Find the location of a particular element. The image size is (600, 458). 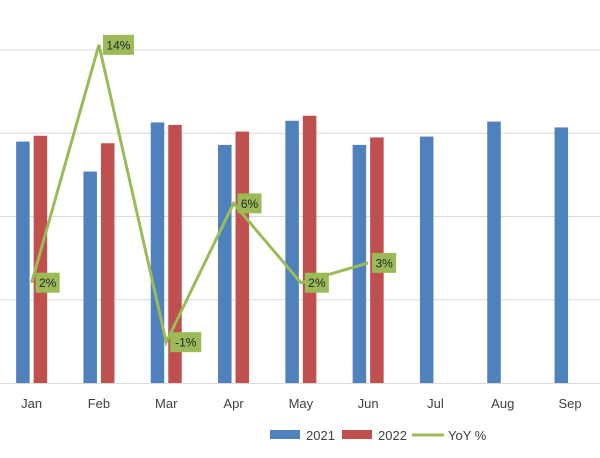

yoy-label-May: 2% is located at coordinates (316, 282).